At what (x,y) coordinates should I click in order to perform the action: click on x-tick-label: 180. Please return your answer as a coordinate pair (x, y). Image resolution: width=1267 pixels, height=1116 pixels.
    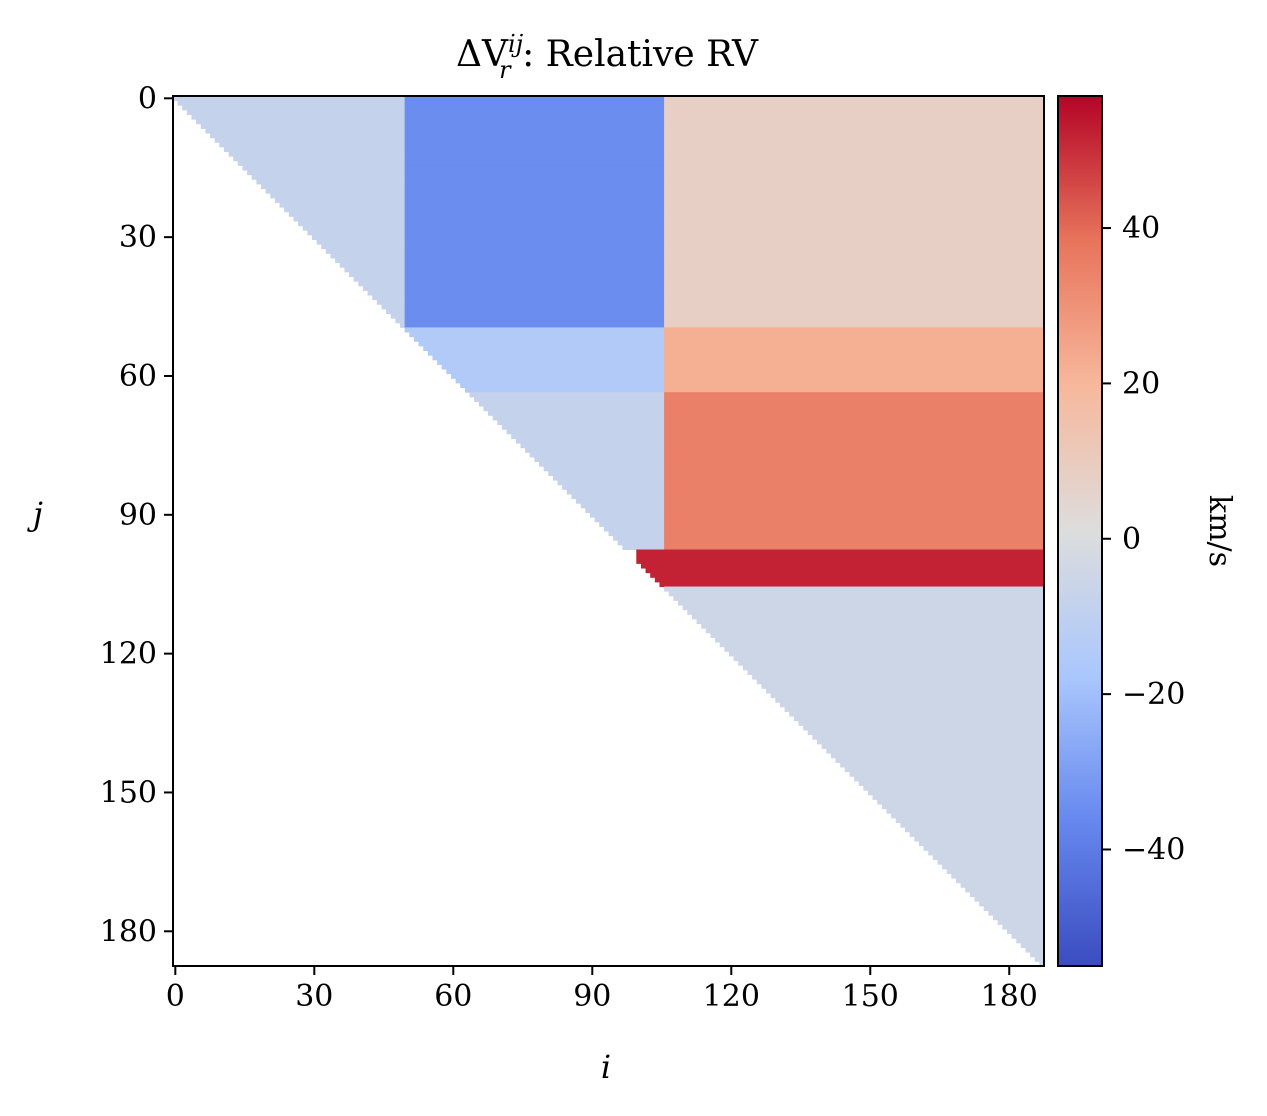
    Looking at the image, I should click on (1009, 996).